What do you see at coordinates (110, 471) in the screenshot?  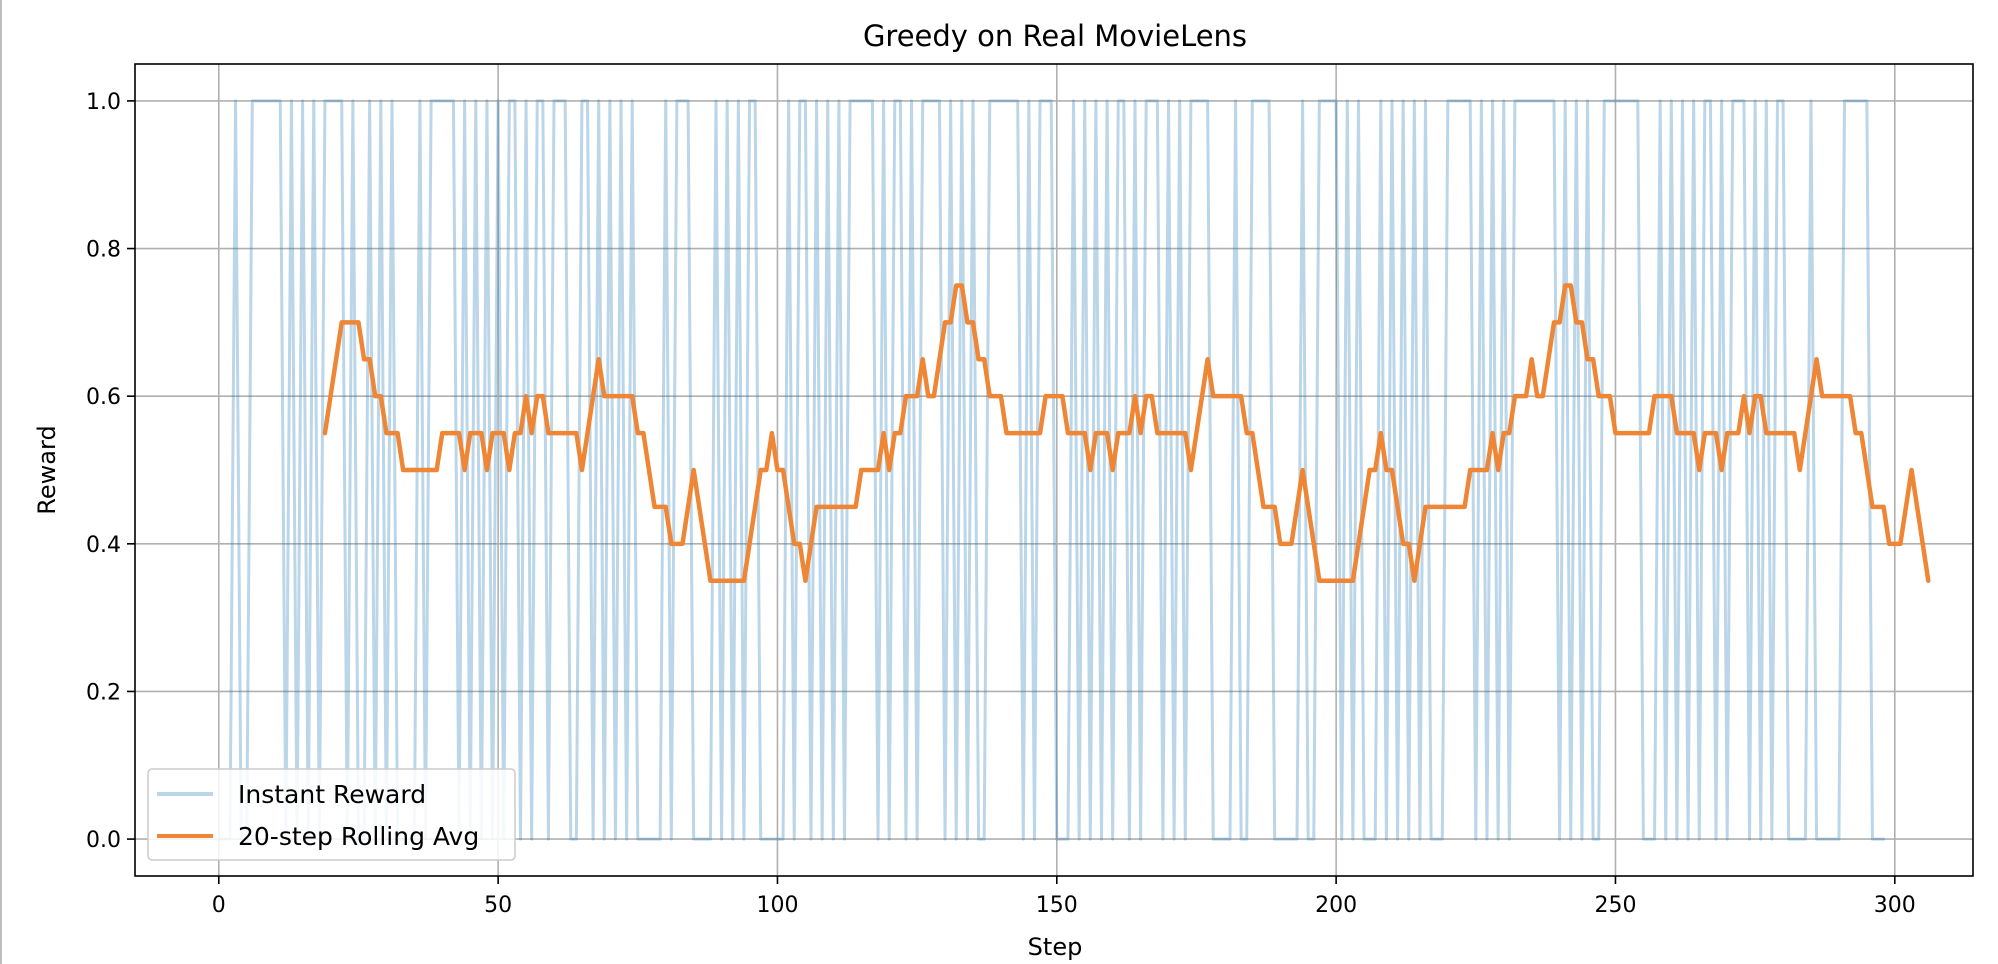 I see `y-axis-ticks: 0.0 0.2 0.4 0.6 0.8 1.0` at bounding box center [110, 471].